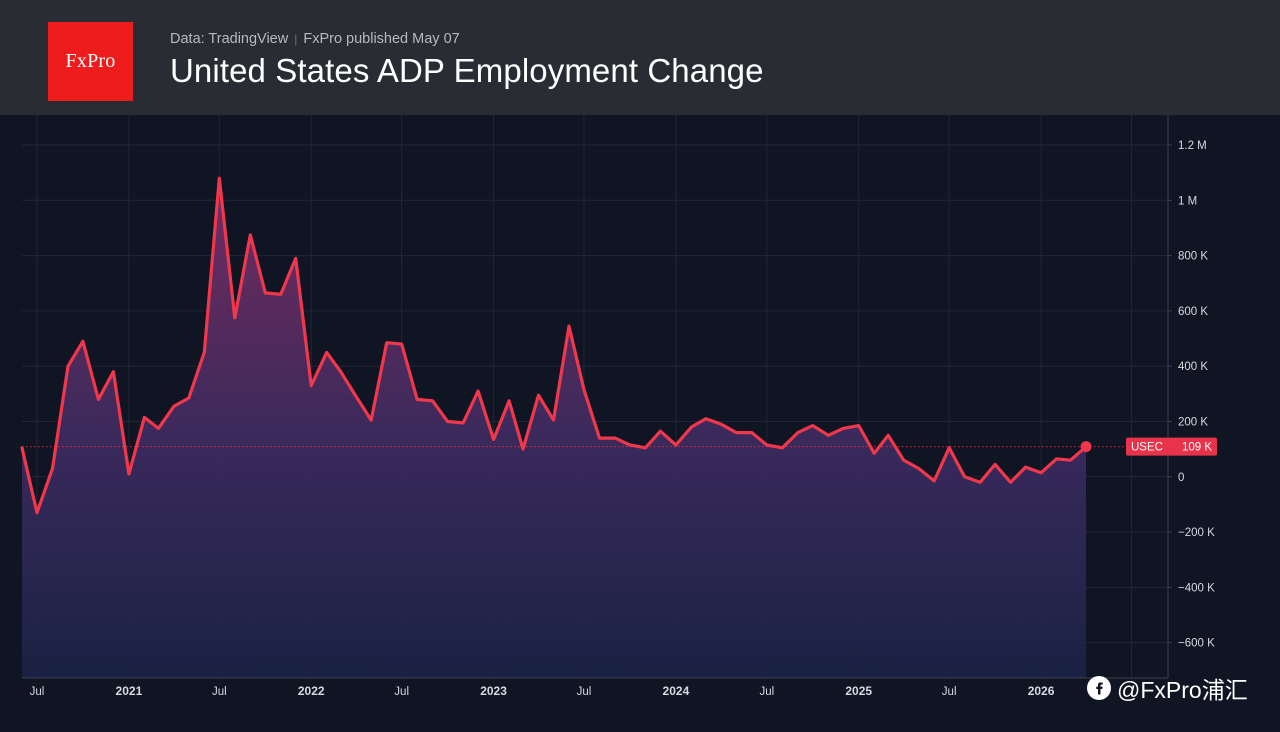 Image resolution: width=1280 pixels, height=732 pixels. I want to click on logo-text: FxPro, so click(90, 61).